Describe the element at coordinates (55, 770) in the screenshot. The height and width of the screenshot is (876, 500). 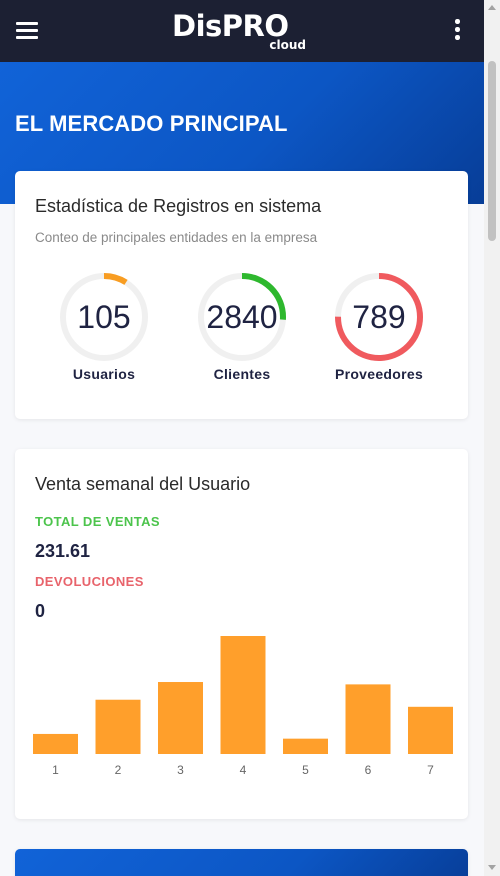
I see `x-tick-label: 1` at that location.